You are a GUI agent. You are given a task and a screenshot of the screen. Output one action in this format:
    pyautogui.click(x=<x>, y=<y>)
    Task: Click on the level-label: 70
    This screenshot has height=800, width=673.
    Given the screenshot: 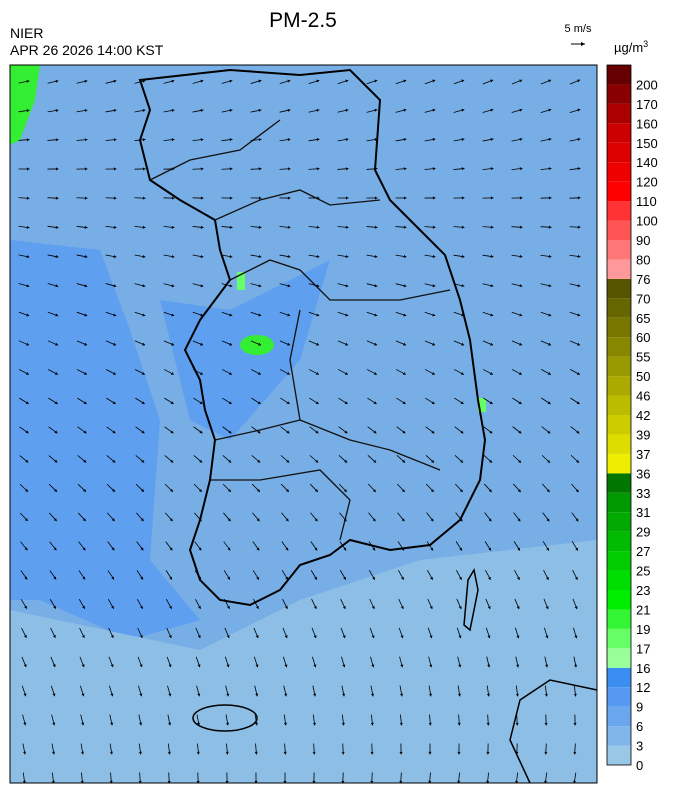 What is the action you would take?
    pyautogui.click(x=643, y=298)
    